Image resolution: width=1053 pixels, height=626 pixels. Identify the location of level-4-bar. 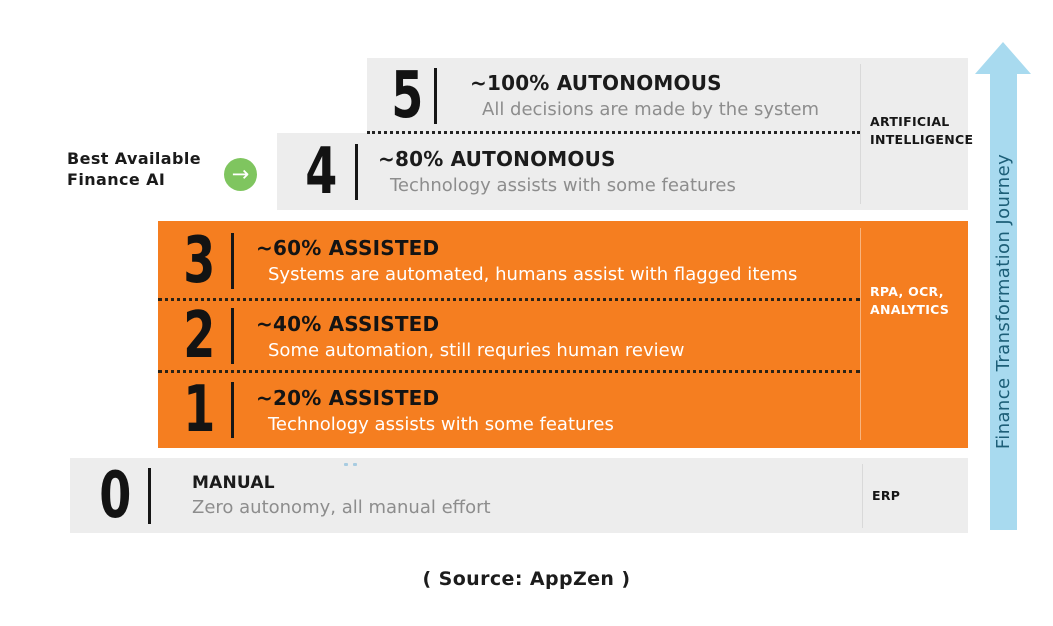
(356, 171).